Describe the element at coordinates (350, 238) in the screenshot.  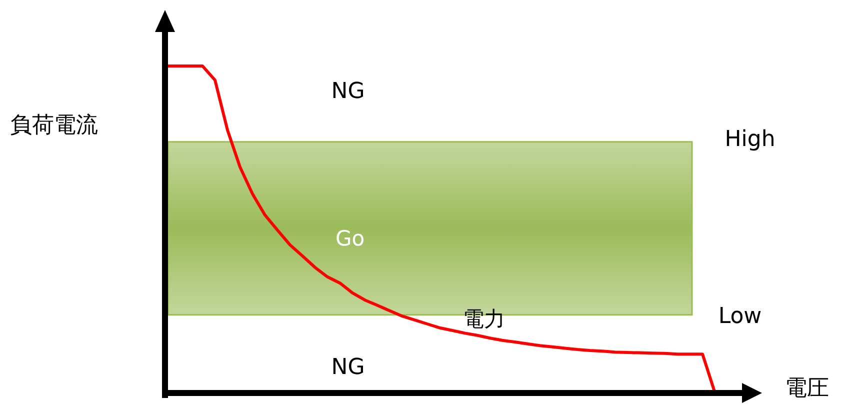
I see `band-label: Go` at that location.